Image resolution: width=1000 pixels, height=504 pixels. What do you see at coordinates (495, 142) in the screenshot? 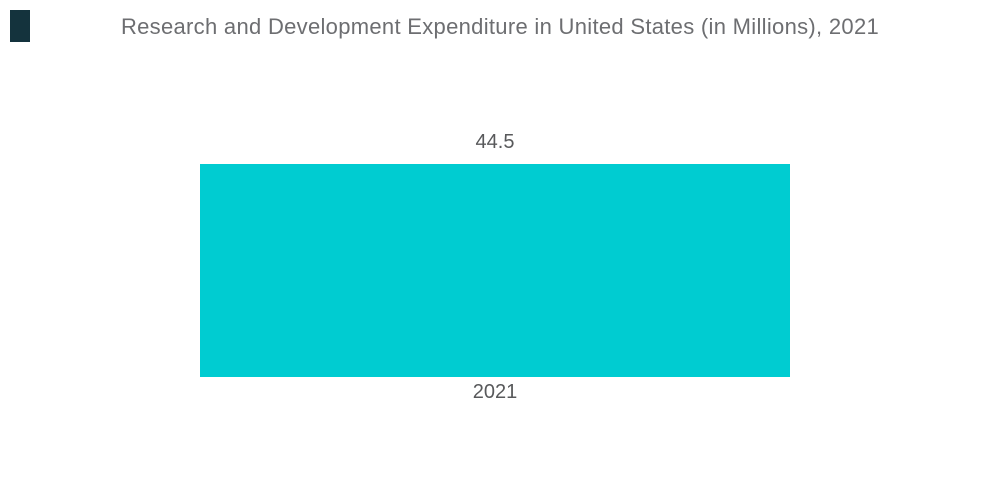
I see `bar-value-label: 44.5` at bounding box center [495, 142].